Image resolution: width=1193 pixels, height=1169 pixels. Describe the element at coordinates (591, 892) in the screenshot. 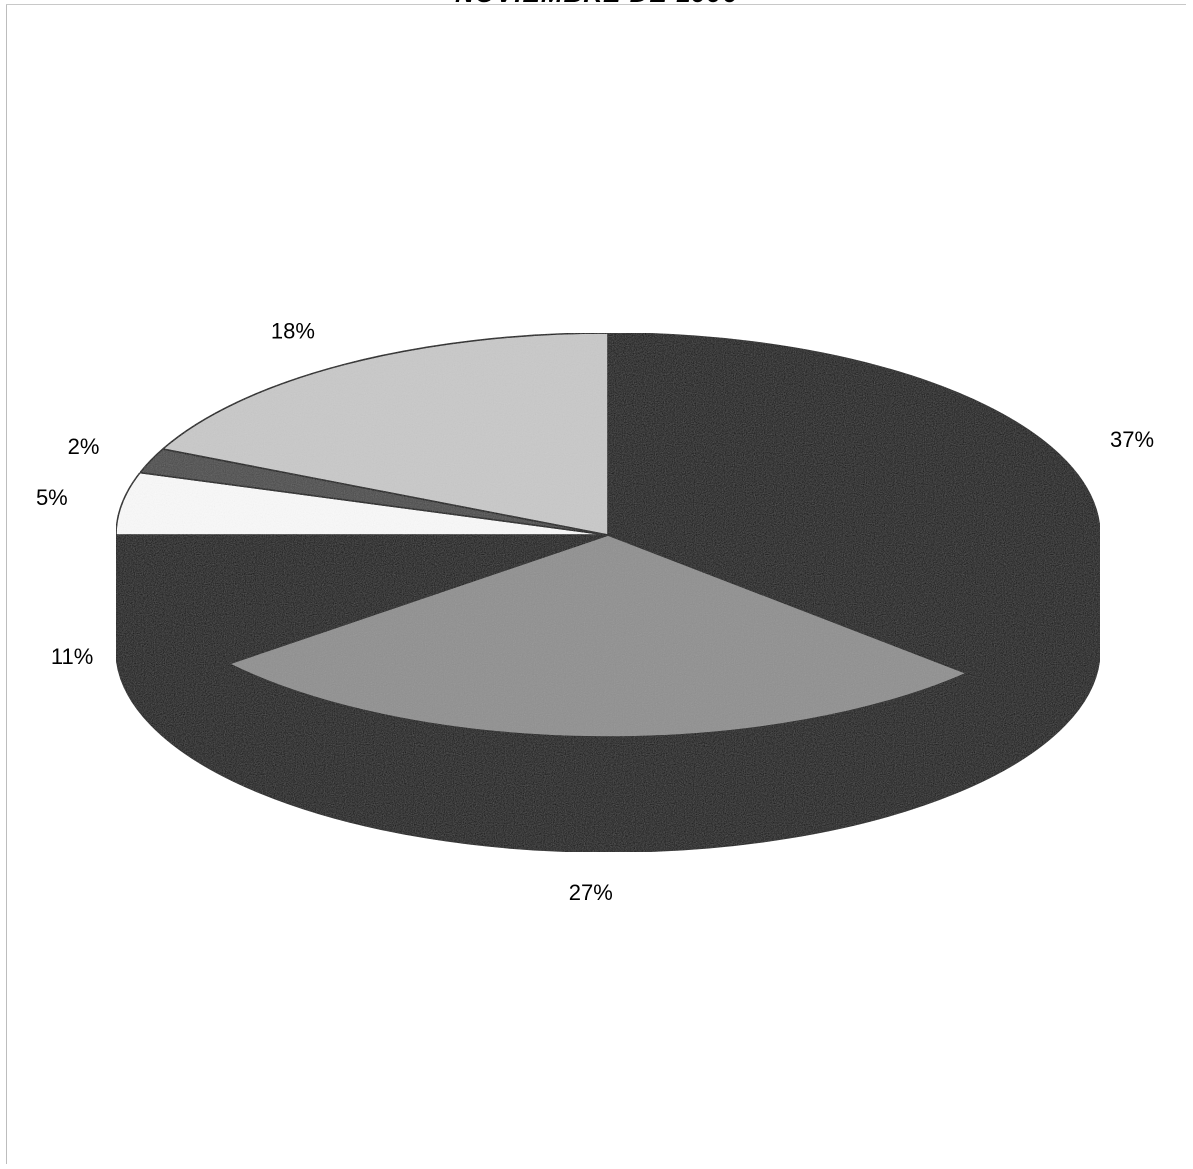

I see `slice-label-2: 27%` at that location.